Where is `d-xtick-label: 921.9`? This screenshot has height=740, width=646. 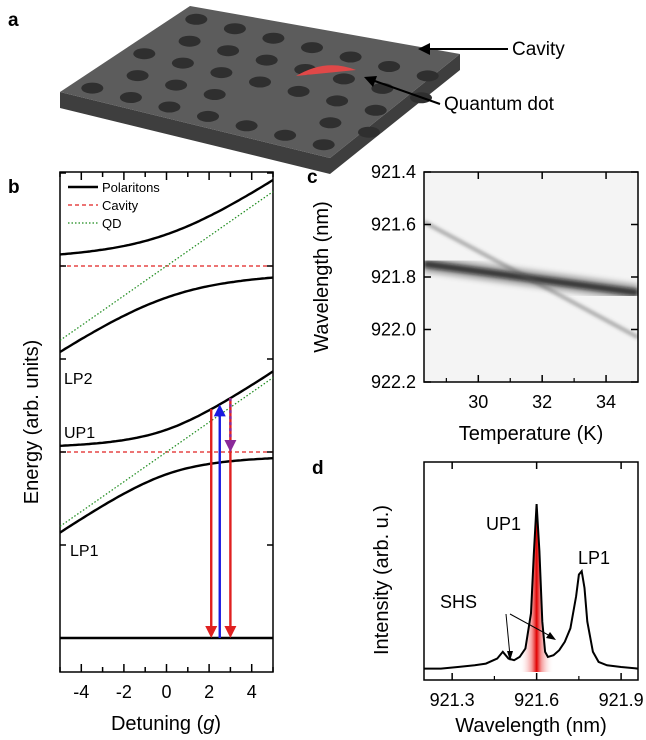
d-xtick-label: 921.9 is located at coordinates (621, 700).